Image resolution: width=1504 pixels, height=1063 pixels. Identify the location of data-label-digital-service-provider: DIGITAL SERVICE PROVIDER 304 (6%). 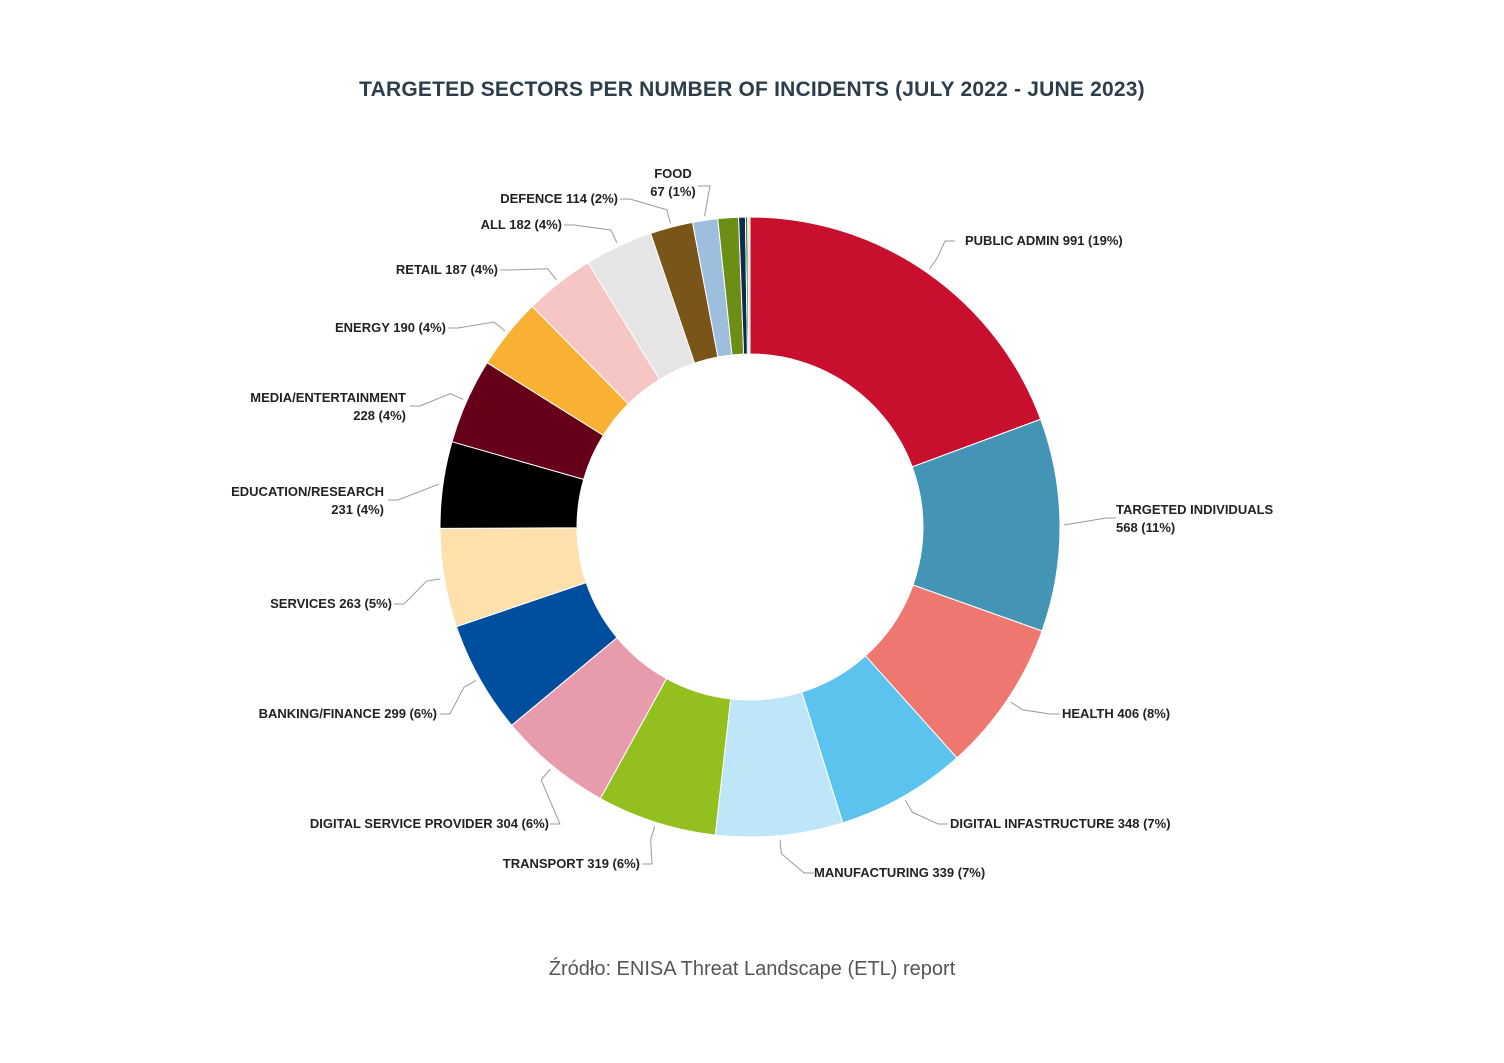
(429, 823).